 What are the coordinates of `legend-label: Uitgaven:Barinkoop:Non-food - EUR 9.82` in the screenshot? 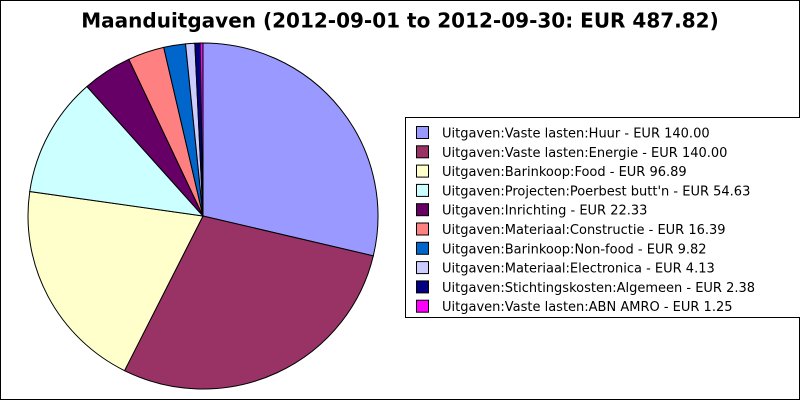 It's located at (574, 249).